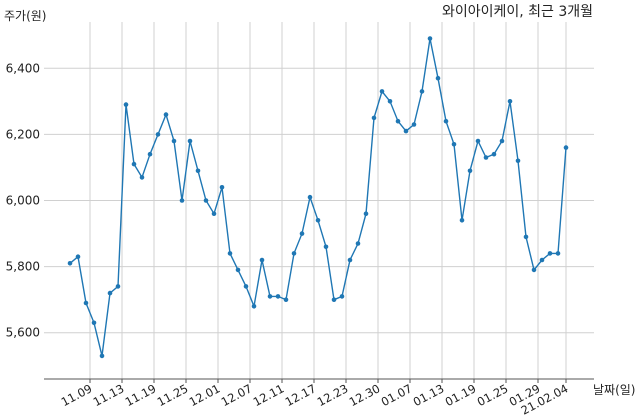  Describe the element at coordinates (333, 395) in the screenshot. I see `x-tick-label: 12.23` at that location.